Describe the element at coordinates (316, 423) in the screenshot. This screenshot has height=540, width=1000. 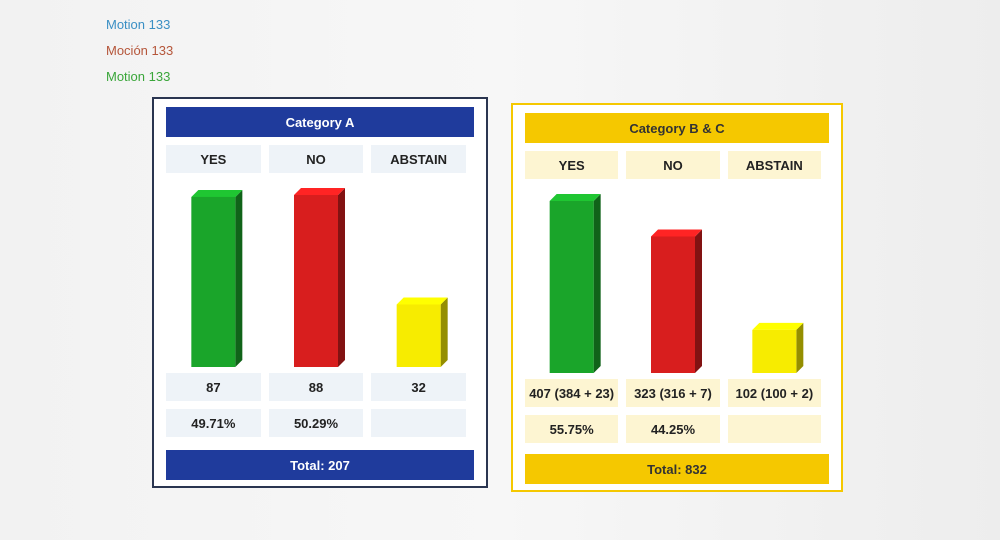
I see `percent-cell: 50.29%` at that location.